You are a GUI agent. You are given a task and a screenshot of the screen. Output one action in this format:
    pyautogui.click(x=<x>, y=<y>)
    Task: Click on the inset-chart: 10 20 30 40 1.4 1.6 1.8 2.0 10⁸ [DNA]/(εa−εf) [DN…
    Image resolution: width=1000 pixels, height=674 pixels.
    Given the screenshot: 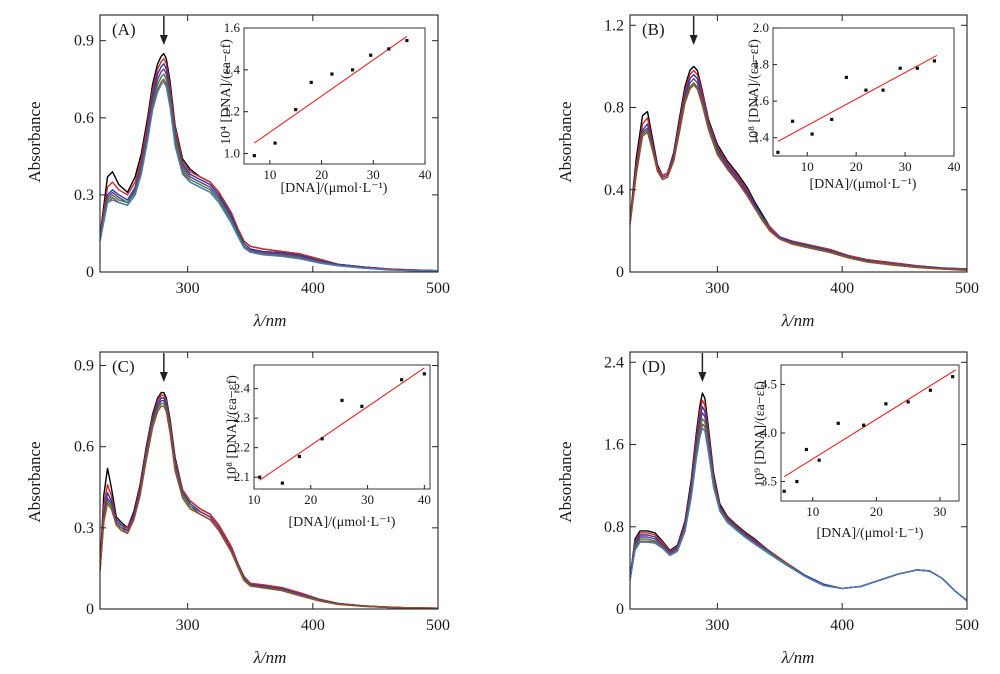 What is the action you would take?
    pyautogui.click(x=854, y=106)
    